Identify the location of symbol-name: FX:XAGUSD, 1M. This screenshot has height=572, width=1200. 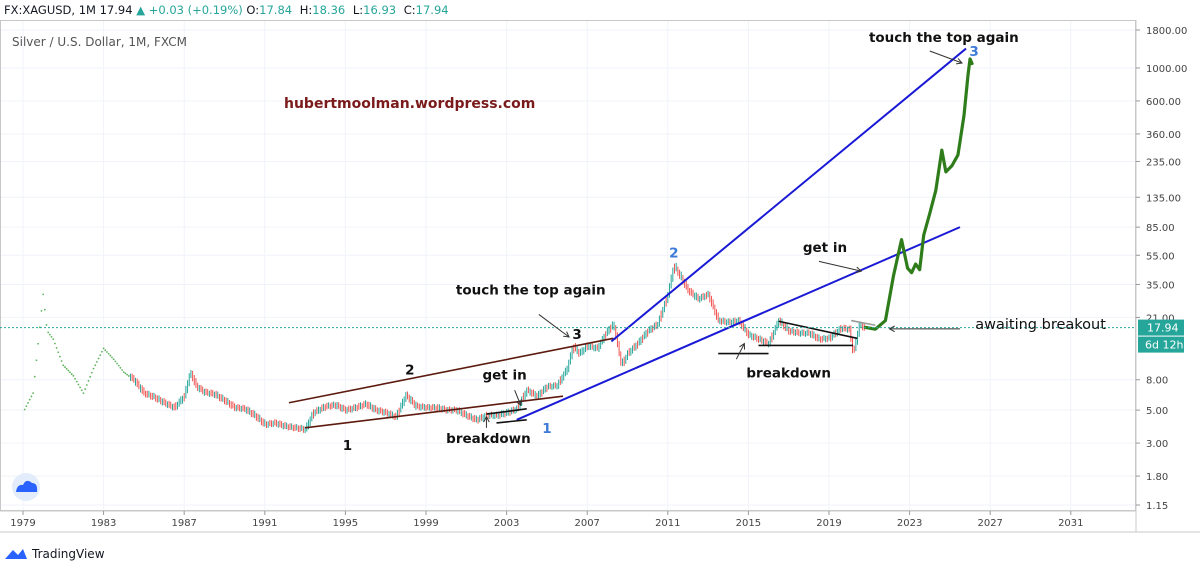
(50, 10).